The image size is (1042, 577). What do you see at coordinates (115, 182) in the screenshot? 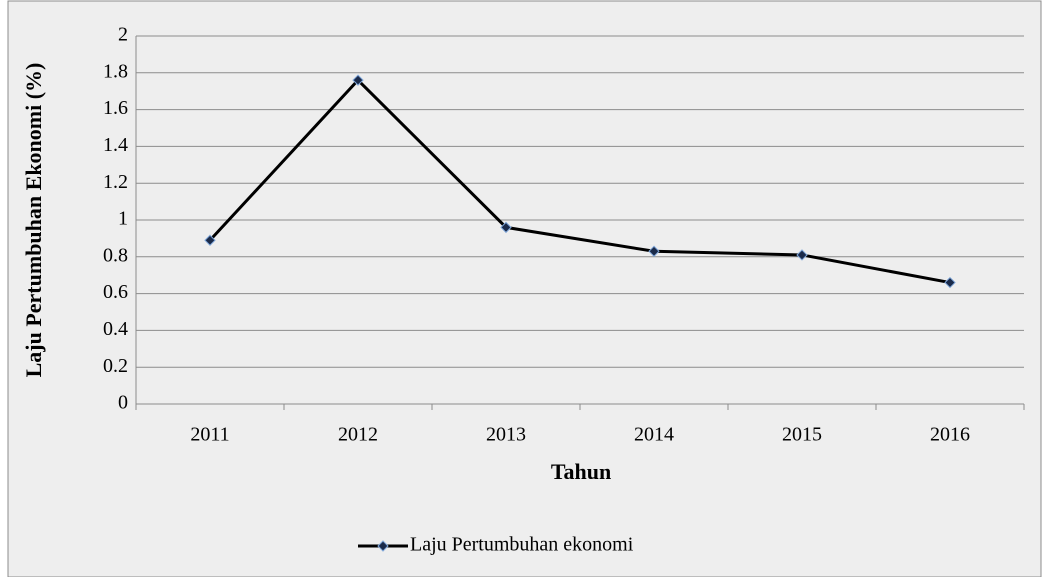
I see `y-tick-label: 1.2` at bounding box center [115, 182].